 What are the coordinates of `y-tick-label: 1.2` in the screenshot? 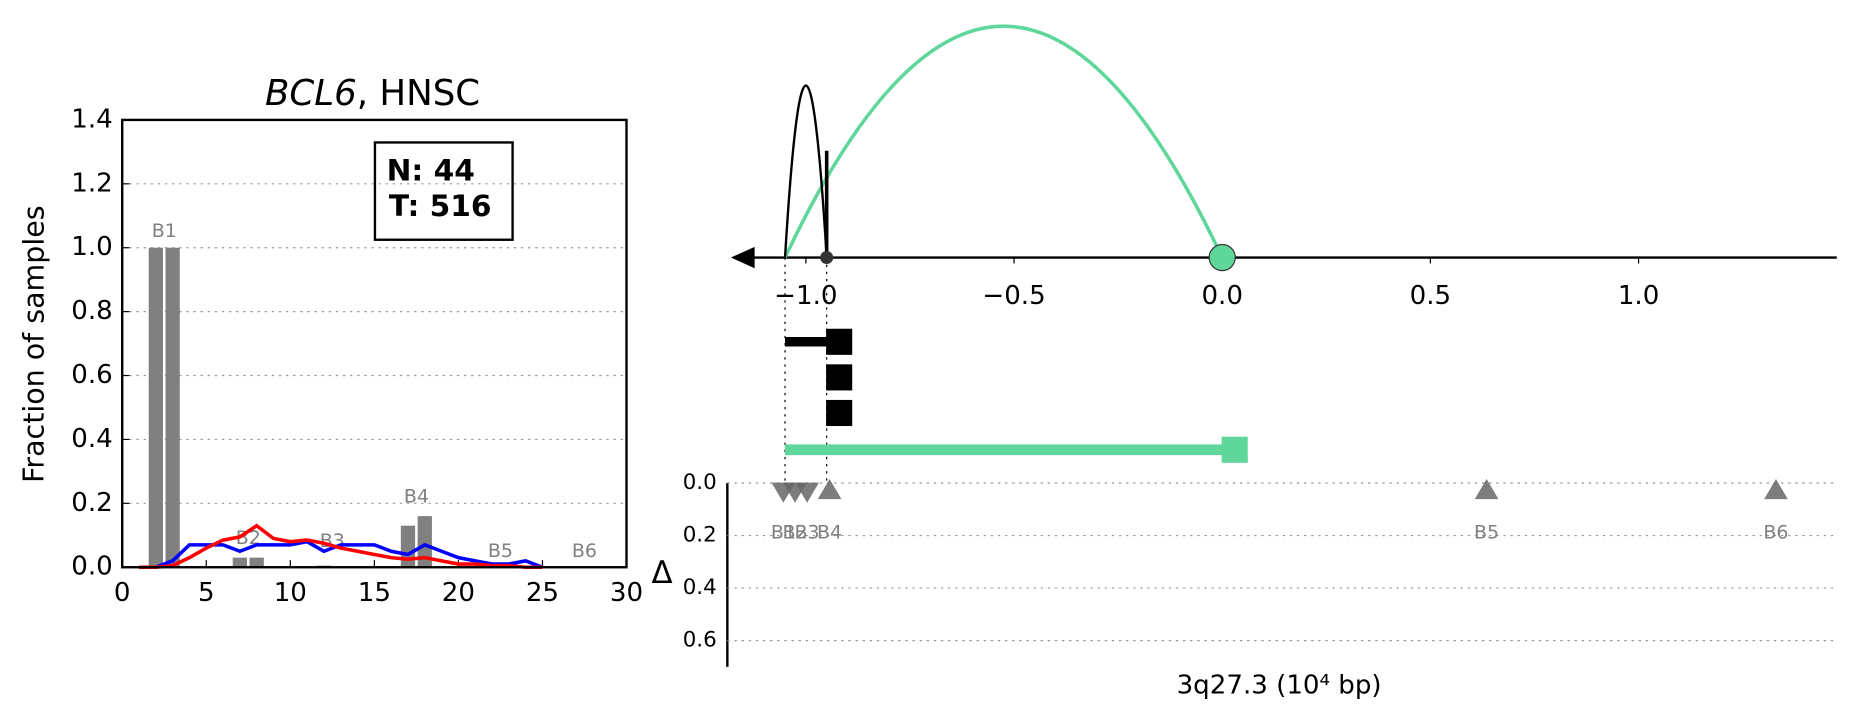 It's located at (92, 183).